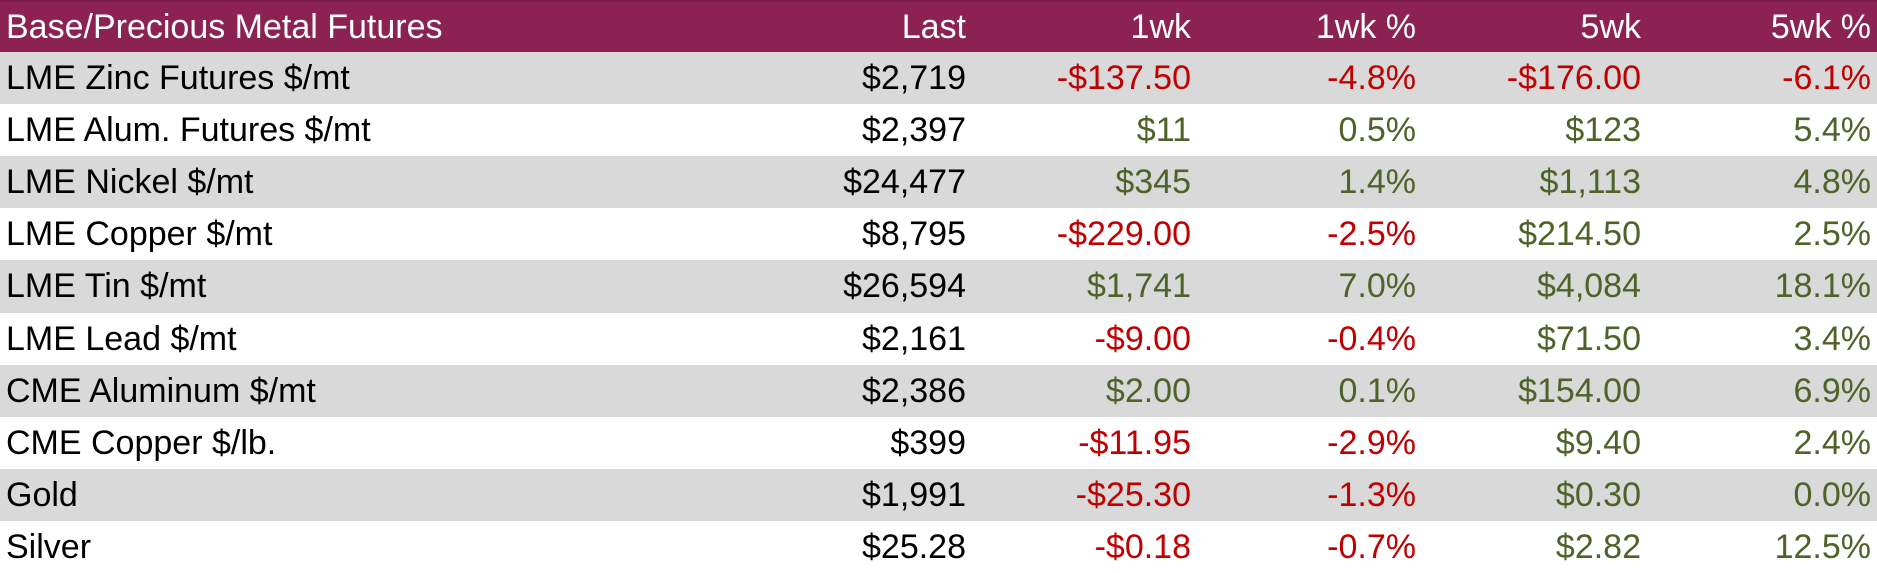 The width and height of the screenshot is (1877, 573). Describe the element at coordinates (1371, 234) in the screenshot. I see `cell-1wk-pct: -2.5%` at that location.